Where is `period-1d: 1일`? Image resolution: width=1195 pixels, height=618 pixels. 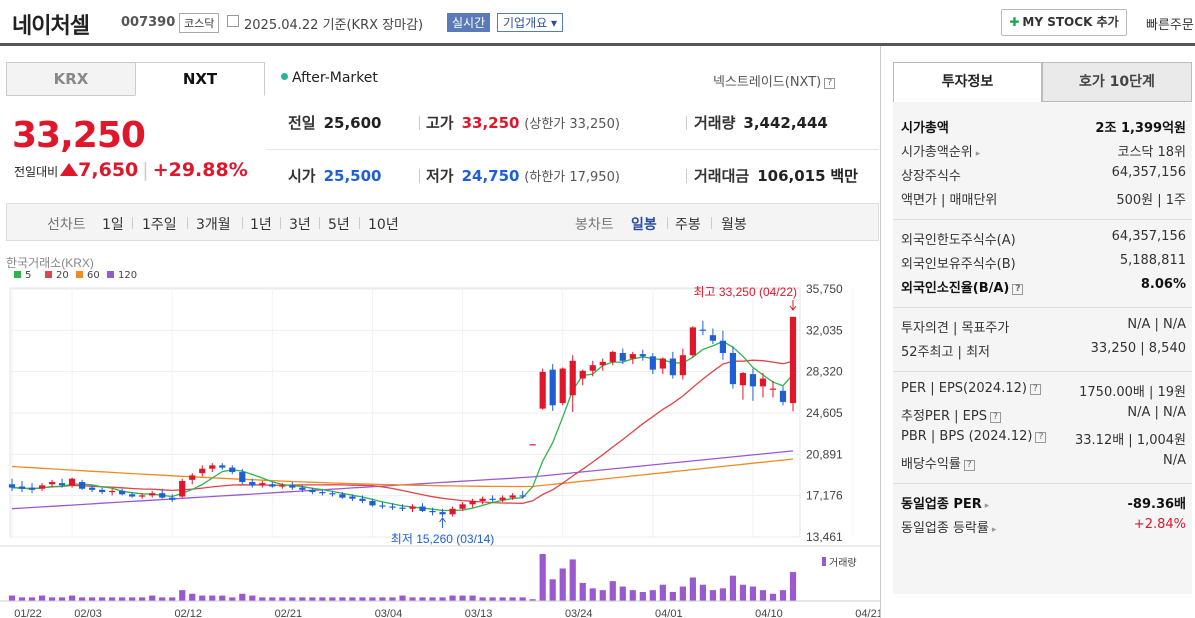
period-1d: 1일 is located at coordinates (113, 225).